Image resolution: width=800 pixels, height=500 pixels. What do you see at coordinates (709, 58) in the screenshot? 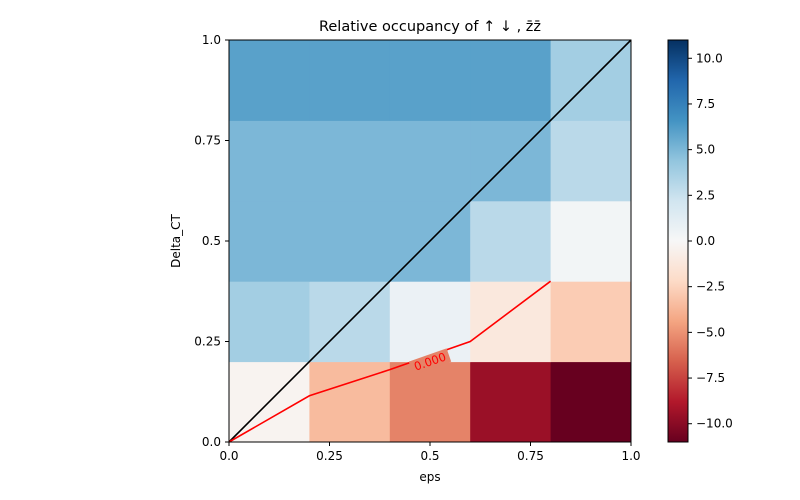
I see `colorbar-tick-label: 10.0` at bounding box center [709, 58].